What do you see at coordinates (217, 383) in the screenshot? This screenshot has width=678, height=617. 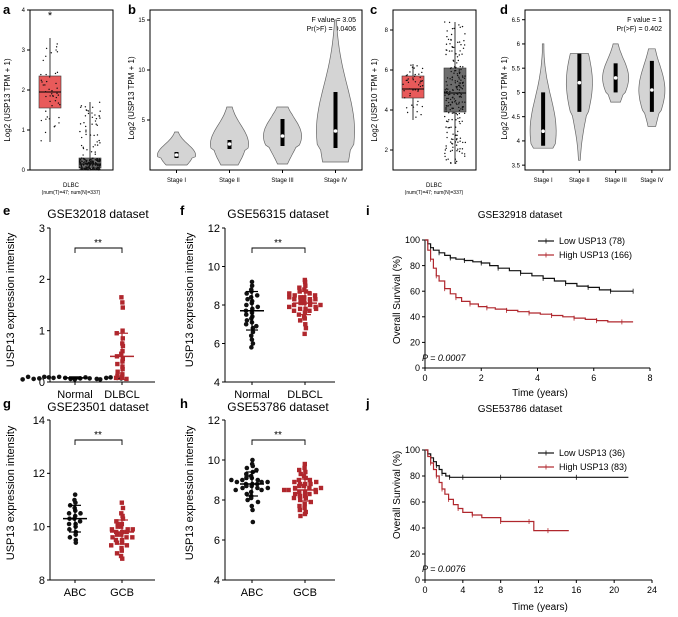 I see `f-y-tick-label: 4` at bounding box center [217, 383].